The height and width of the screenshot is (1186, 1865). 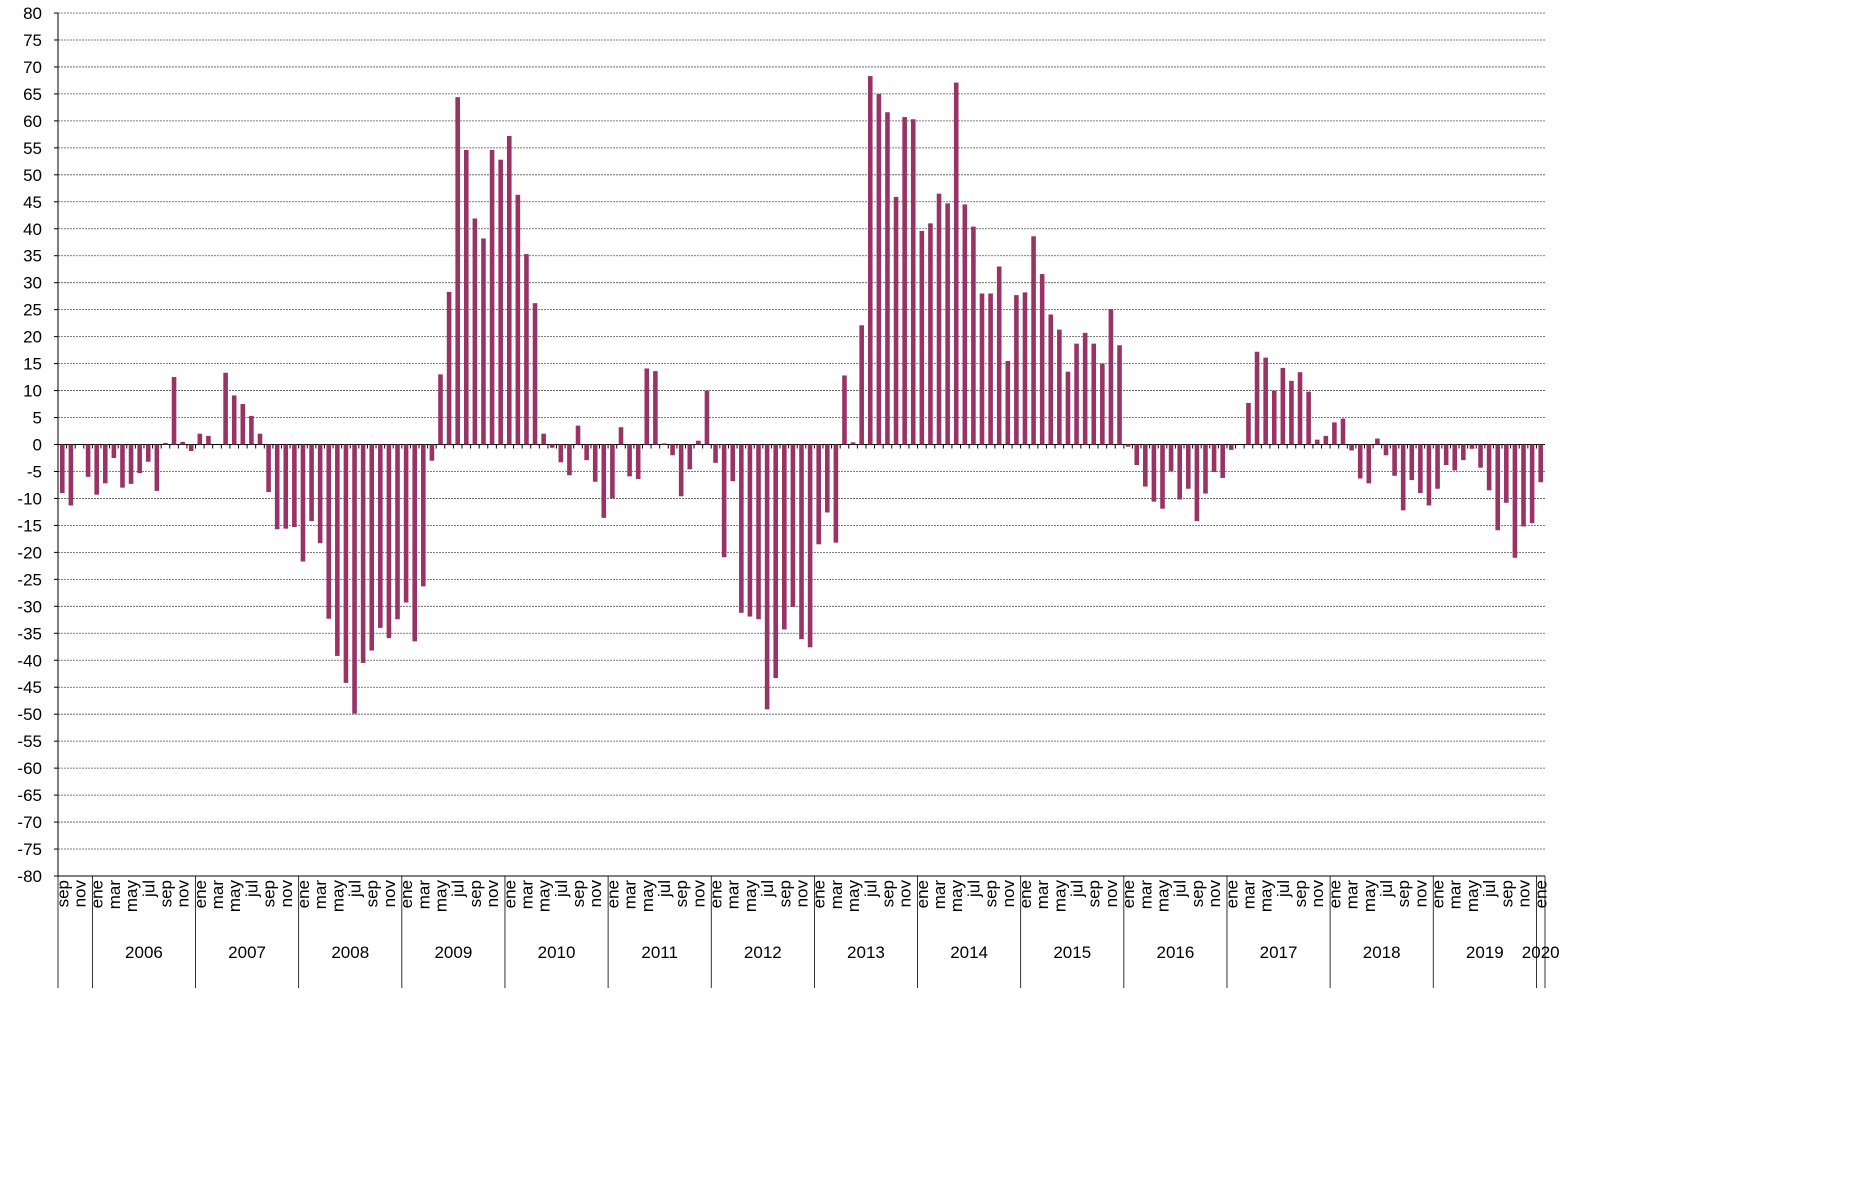 I want to click on y-tick-label: 30, so click(x=32, y=283).